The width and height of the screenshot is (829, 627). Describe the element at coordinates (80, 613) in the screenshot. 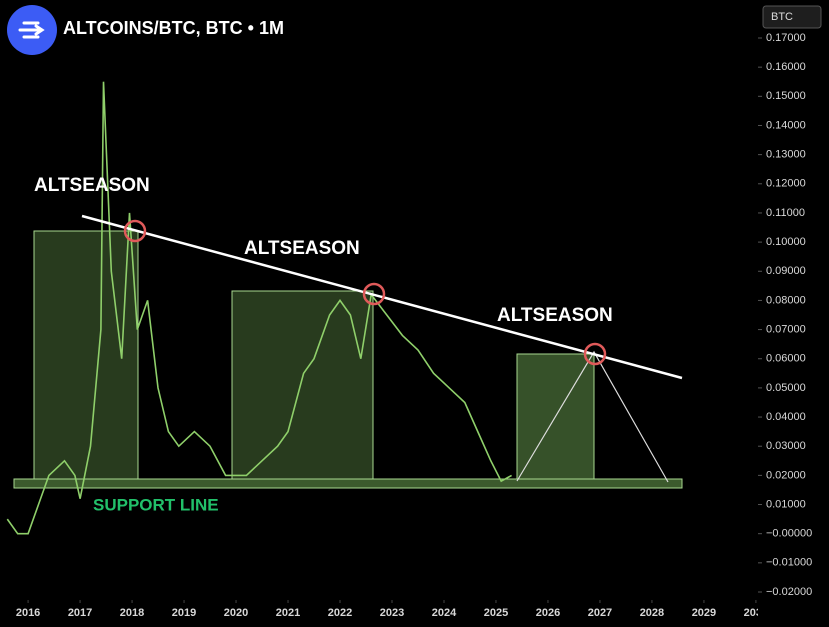

I see `x-tick-label: 2017` at that location.